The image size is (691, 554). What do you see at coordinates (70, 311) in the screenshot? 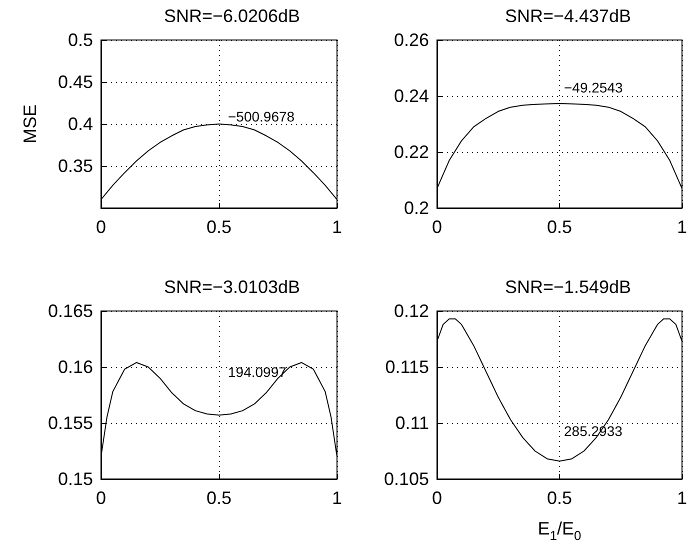
I see `y-tick-label: 0.165` at bounding box center [70, 311].